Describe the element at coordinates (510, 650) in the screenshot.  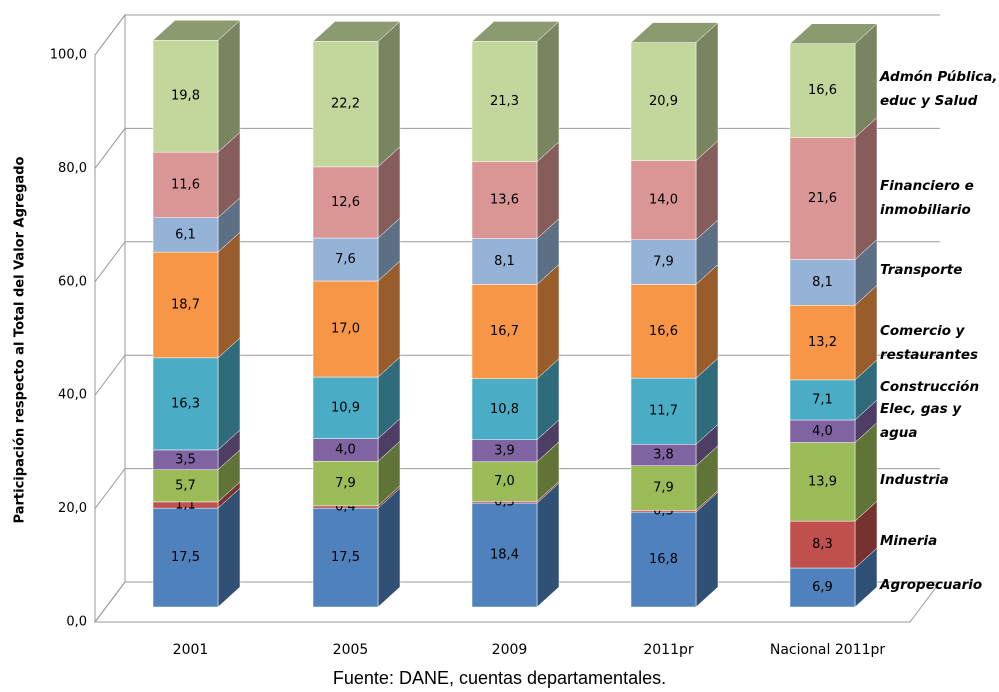
I see `x-tick-label: 2009` at that location.